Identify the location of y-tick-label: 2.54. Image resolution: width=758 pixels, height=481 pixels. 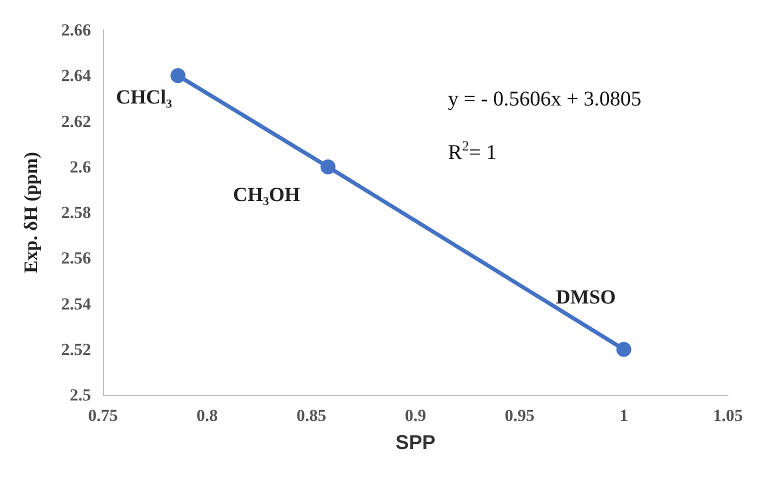
(76, 304).